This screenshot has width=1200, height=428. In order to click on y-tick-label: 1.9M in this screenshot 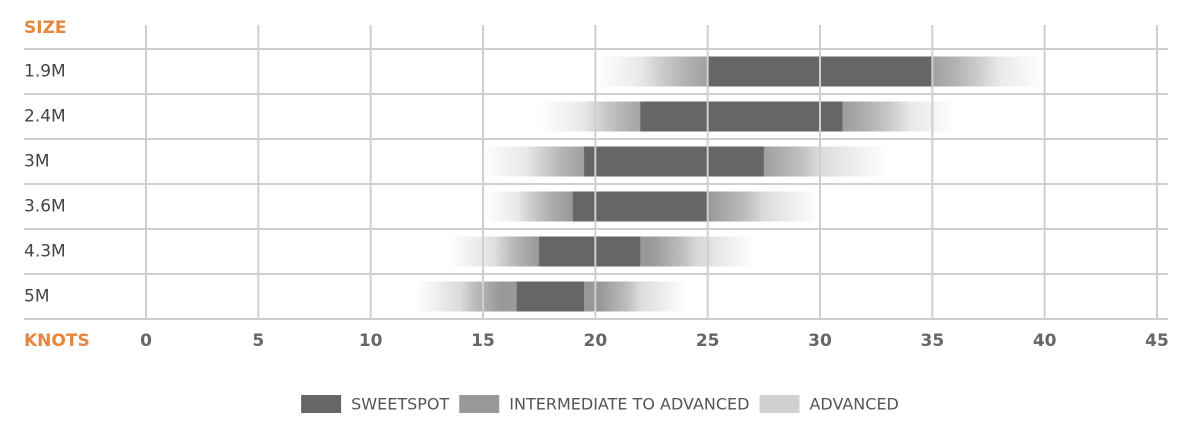, I will do `click(45, 72)`.